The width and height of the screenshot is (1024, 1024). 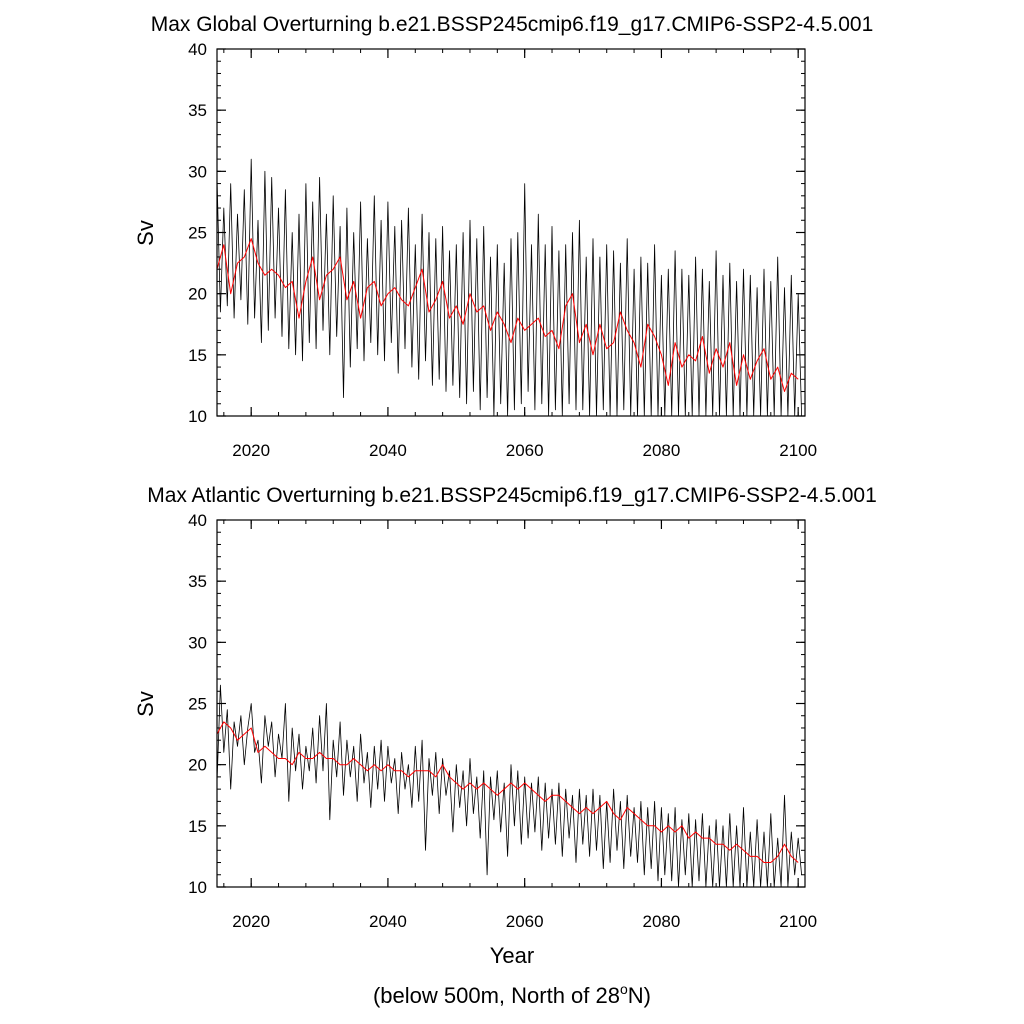 What do you see at coordinates (639, 995) in the screenshot?
I see `footnote-suffix: N)` at bounding box center [639, 995].